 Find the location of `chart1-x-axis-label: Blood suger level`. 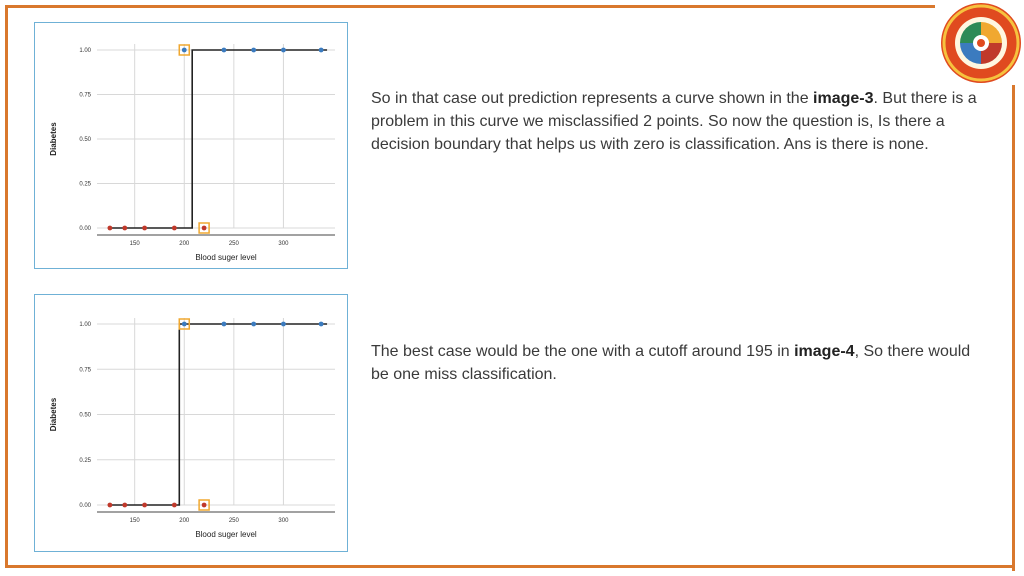

chart1-x-axis-label: Blood suger level is located at coordinates (226, 257).